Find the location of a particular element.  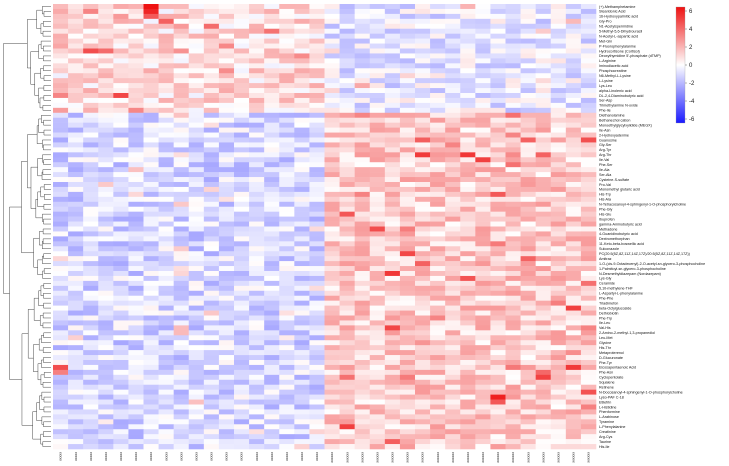

row-label: Monomethyl glutaric acid is located at coordinates (619, 190).